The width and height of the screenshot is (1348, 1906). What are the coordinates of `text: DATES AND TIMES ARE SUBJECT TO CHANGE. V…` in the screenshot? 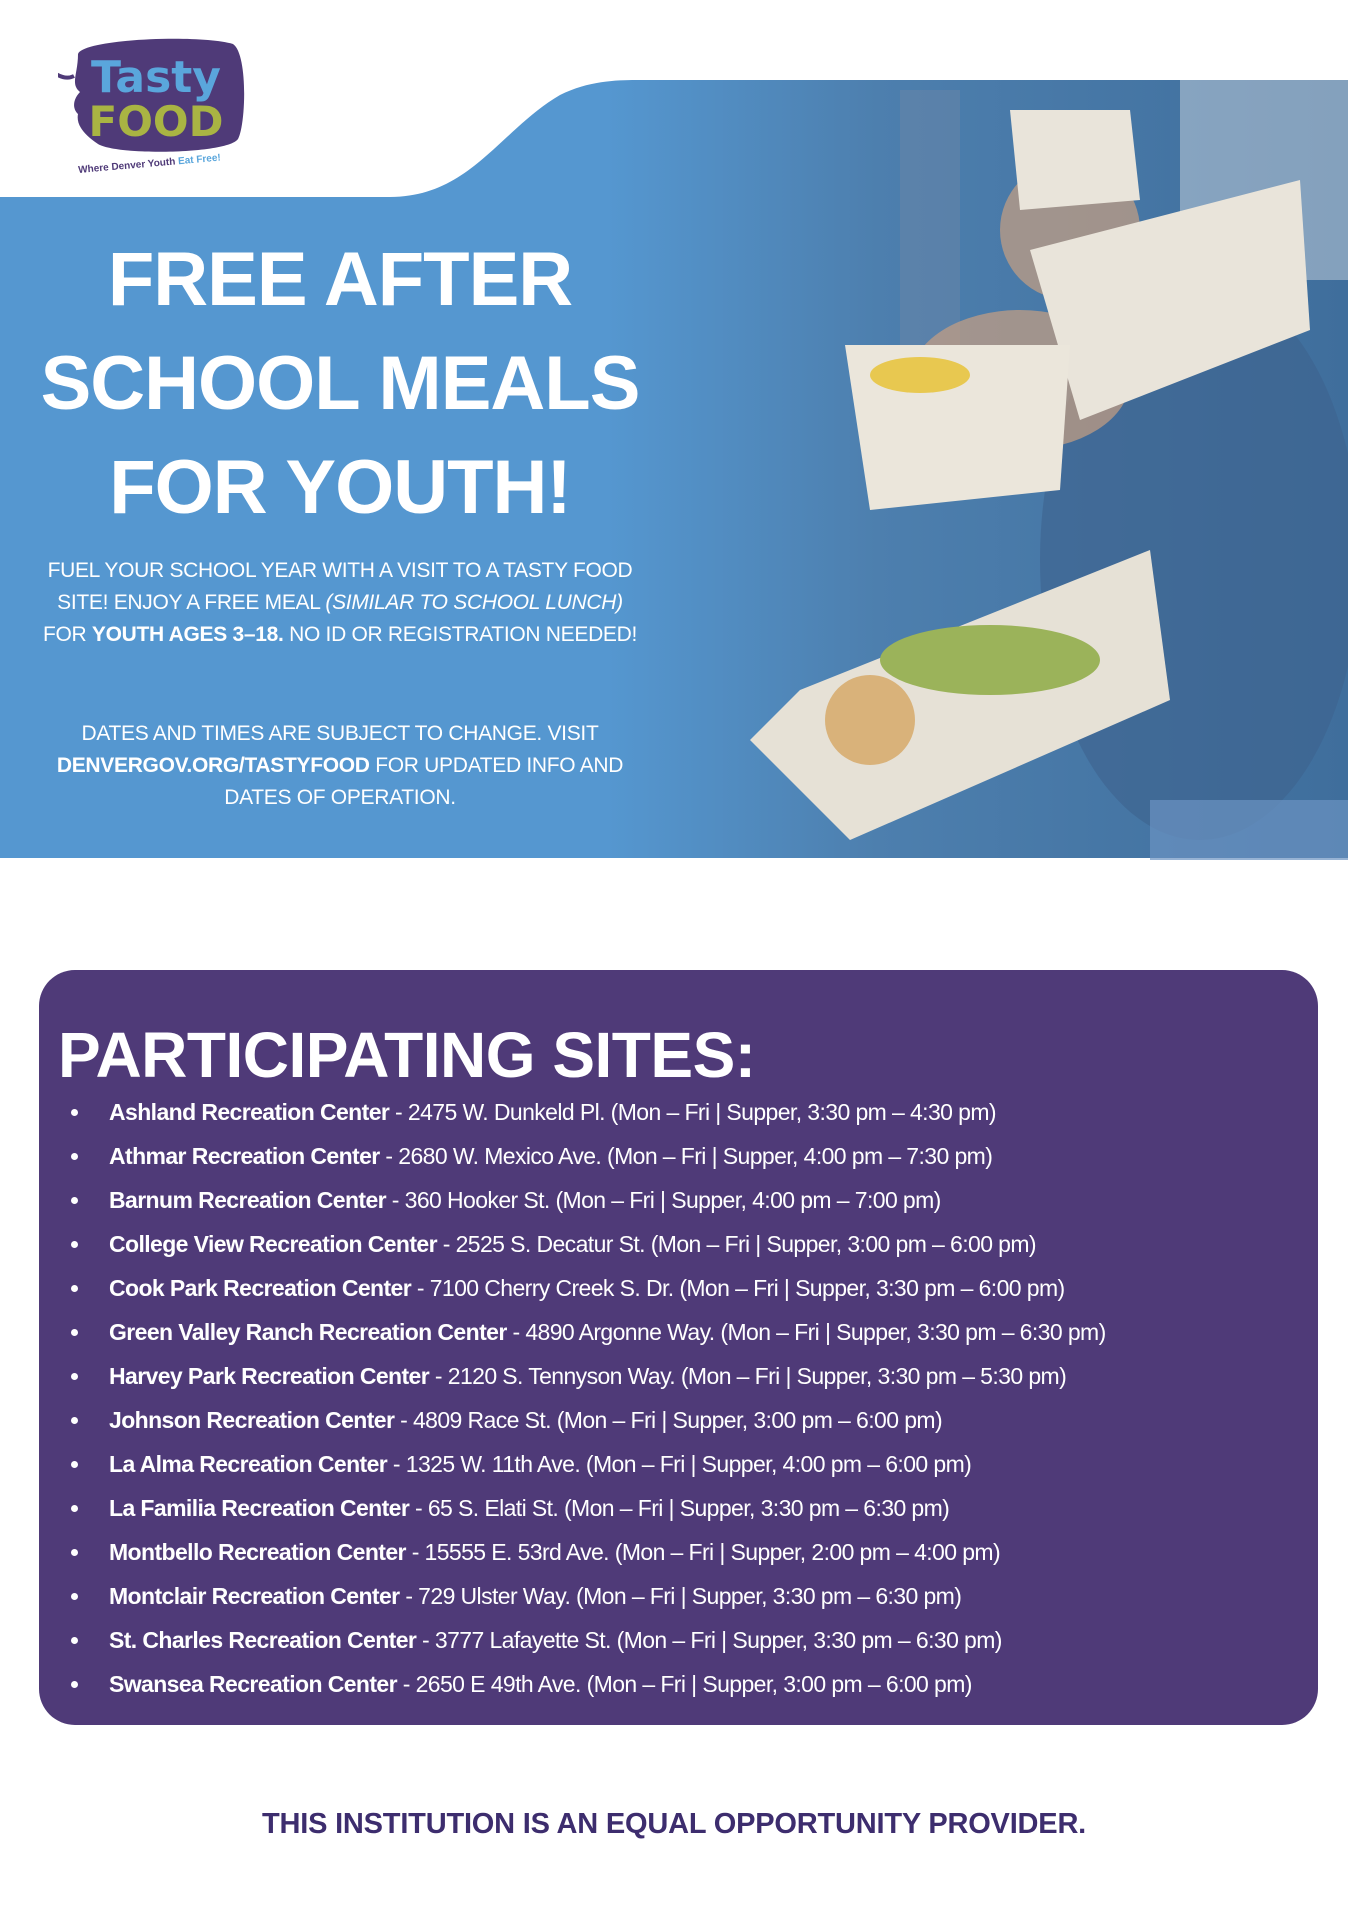 It's located at (340, 733).